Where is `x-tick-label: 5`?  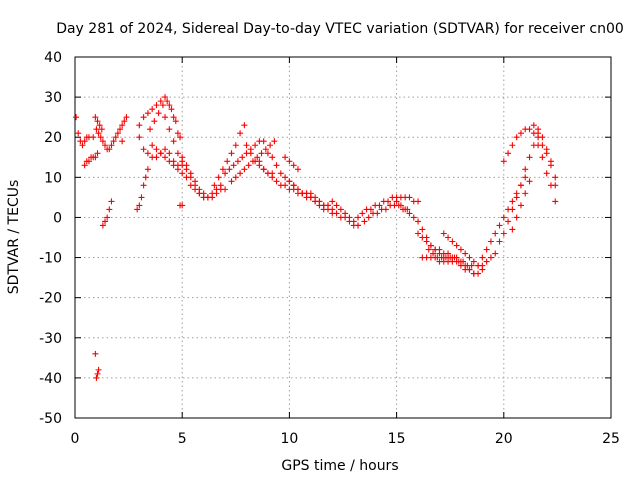
x-tick-label: 5 is located at coordinates (182, 439).